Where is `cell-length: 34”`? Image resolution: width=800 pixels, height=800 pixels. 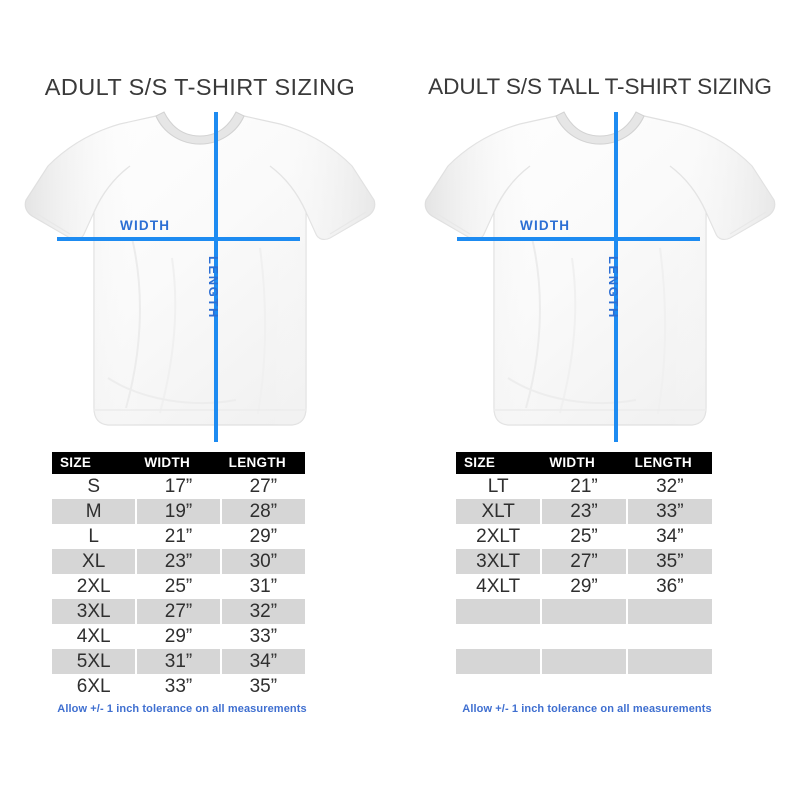
cell-length: 34” is located at coordinates (262, 661).